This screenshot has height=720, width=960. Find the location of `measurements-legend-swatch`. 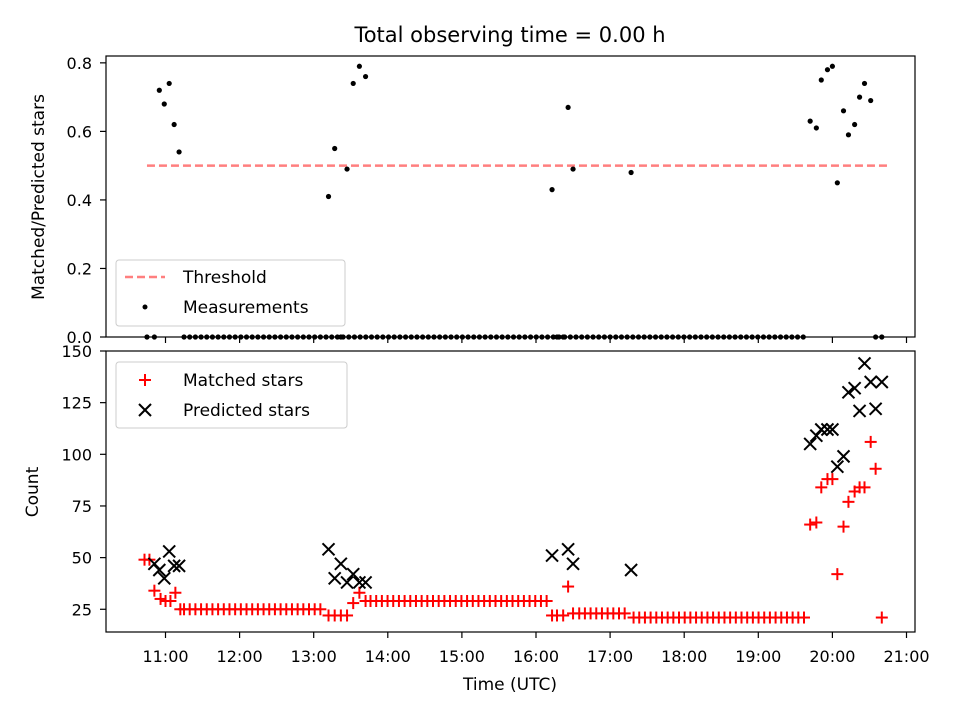

measurements-legend-swatch is located at coordinates (145, 307).